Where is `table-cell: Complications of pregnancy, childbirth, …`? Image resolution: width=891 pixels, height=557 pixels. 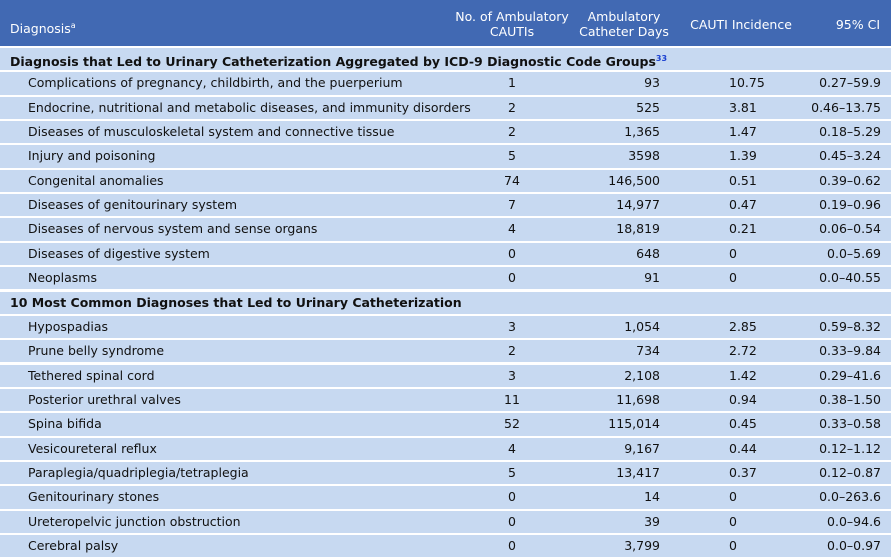
table-cell: Complications of pregnancy, childbirth, … is located at coordinates (215, 83).